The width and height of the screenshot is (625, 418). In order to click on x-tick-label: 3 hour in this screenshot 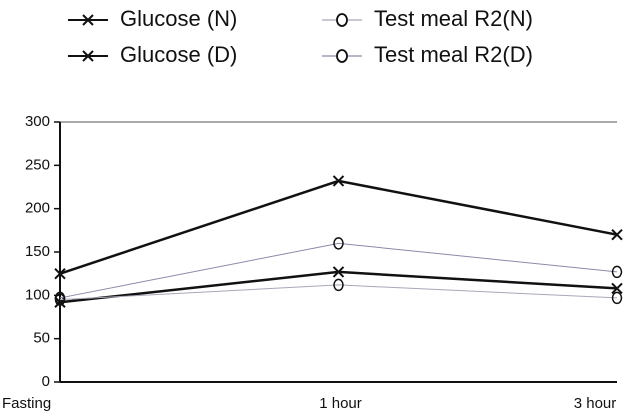, I will do `click(595, 403)`.